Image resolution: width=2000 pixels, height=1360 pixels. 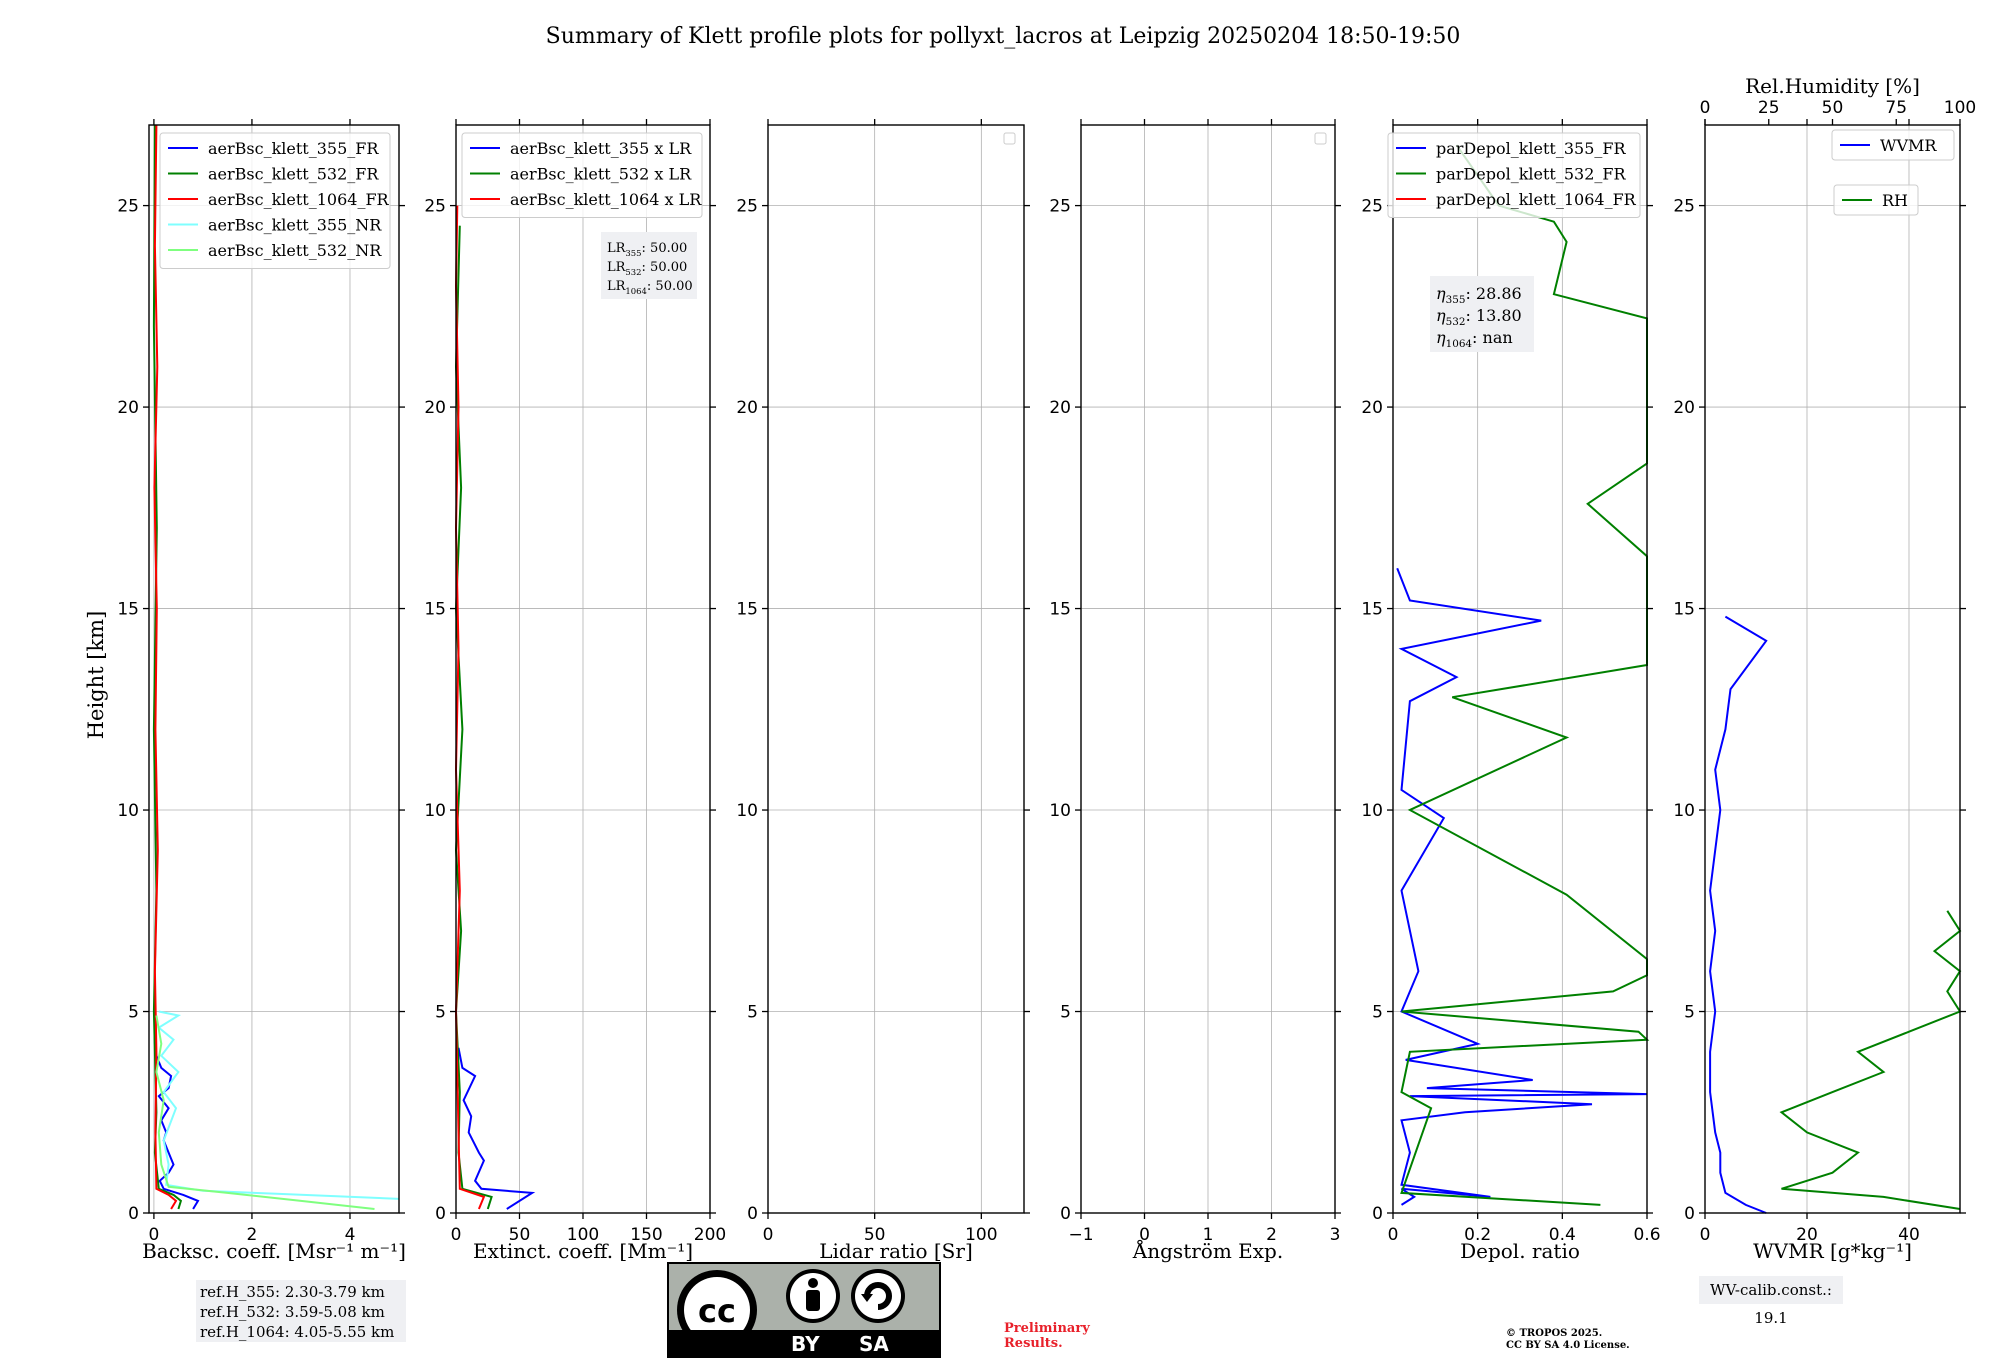 What do you see at coordinates (96, 675) in the screenshot?
I see `figure-ylabel: Height [km]` at bounding box center [96, 675].